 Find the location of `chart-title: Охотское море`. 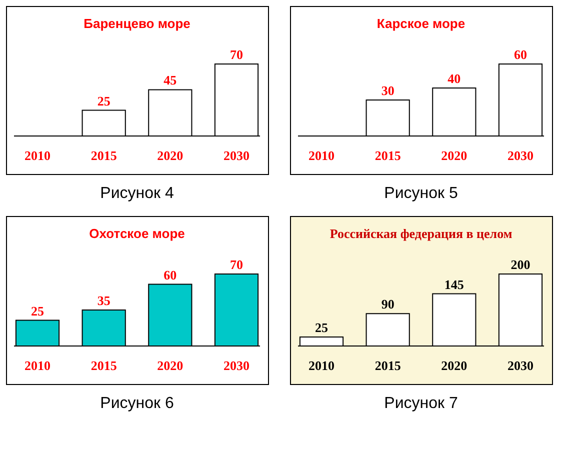

chart-title: Охотское море is located at coordinates (137, 233).